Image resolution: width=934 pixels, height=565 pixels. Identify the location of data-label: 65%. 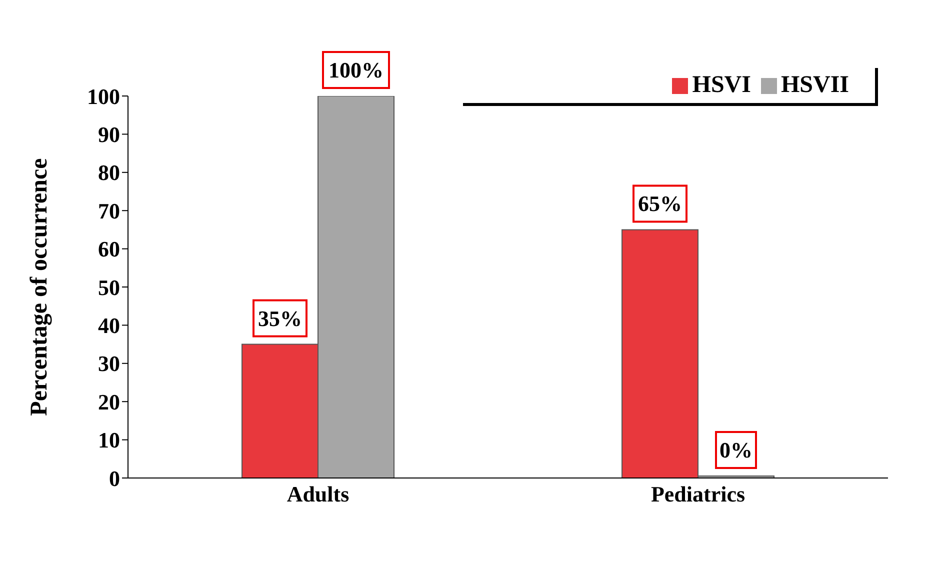
(660, 203).